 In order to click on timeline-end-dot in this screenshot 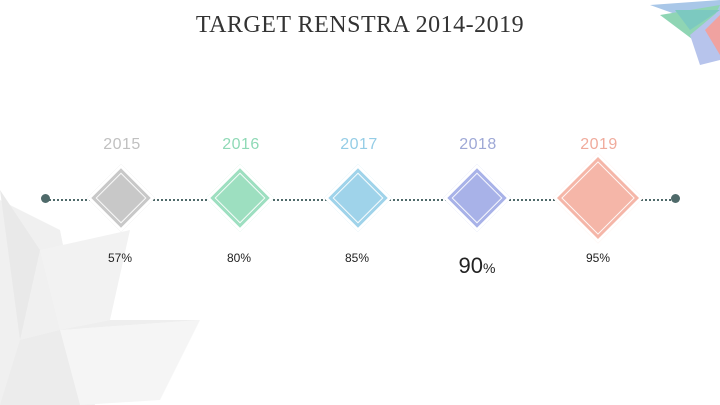, I will do `click(675, 198)`.